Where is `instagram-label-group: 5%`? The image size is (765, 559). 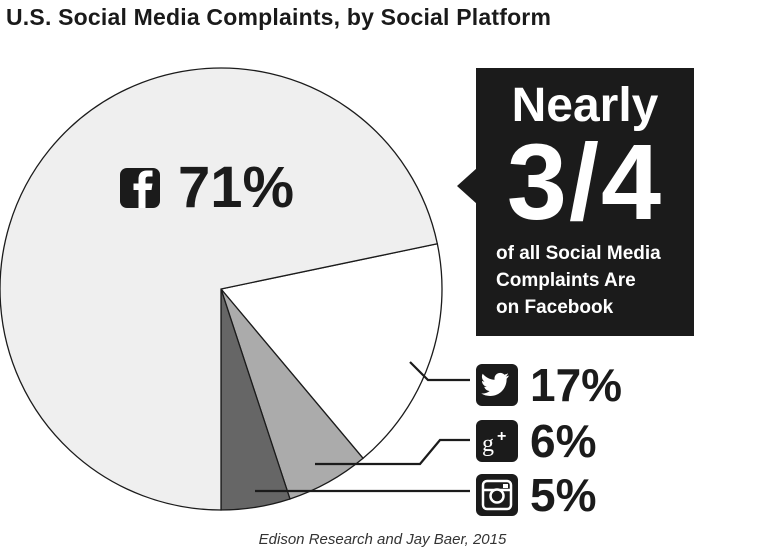 instagram-label-group: 5% is located at coordinates (536, 495).